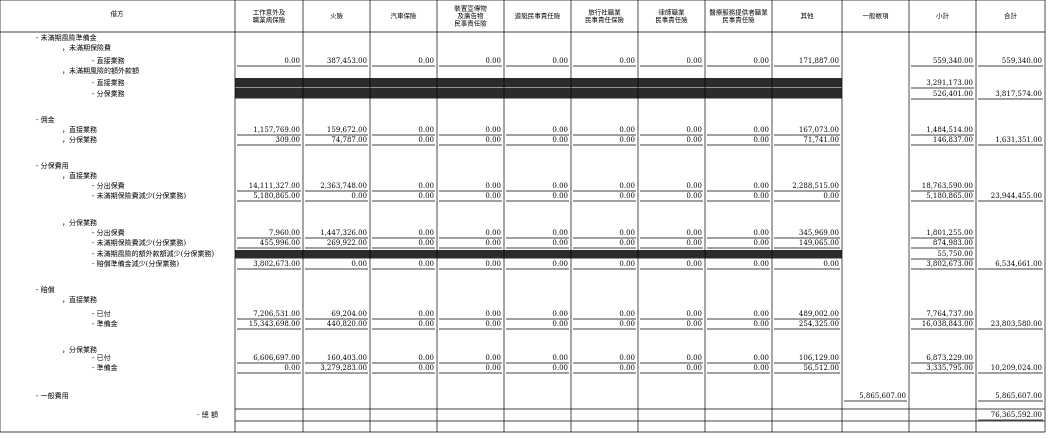 Image resolution: width=1048 pixels, height=439 pixels. What do you see at coordinates (207, 414) in the screenshot?
I see `row-label: - 總 額` at bounding box center [207, 414].